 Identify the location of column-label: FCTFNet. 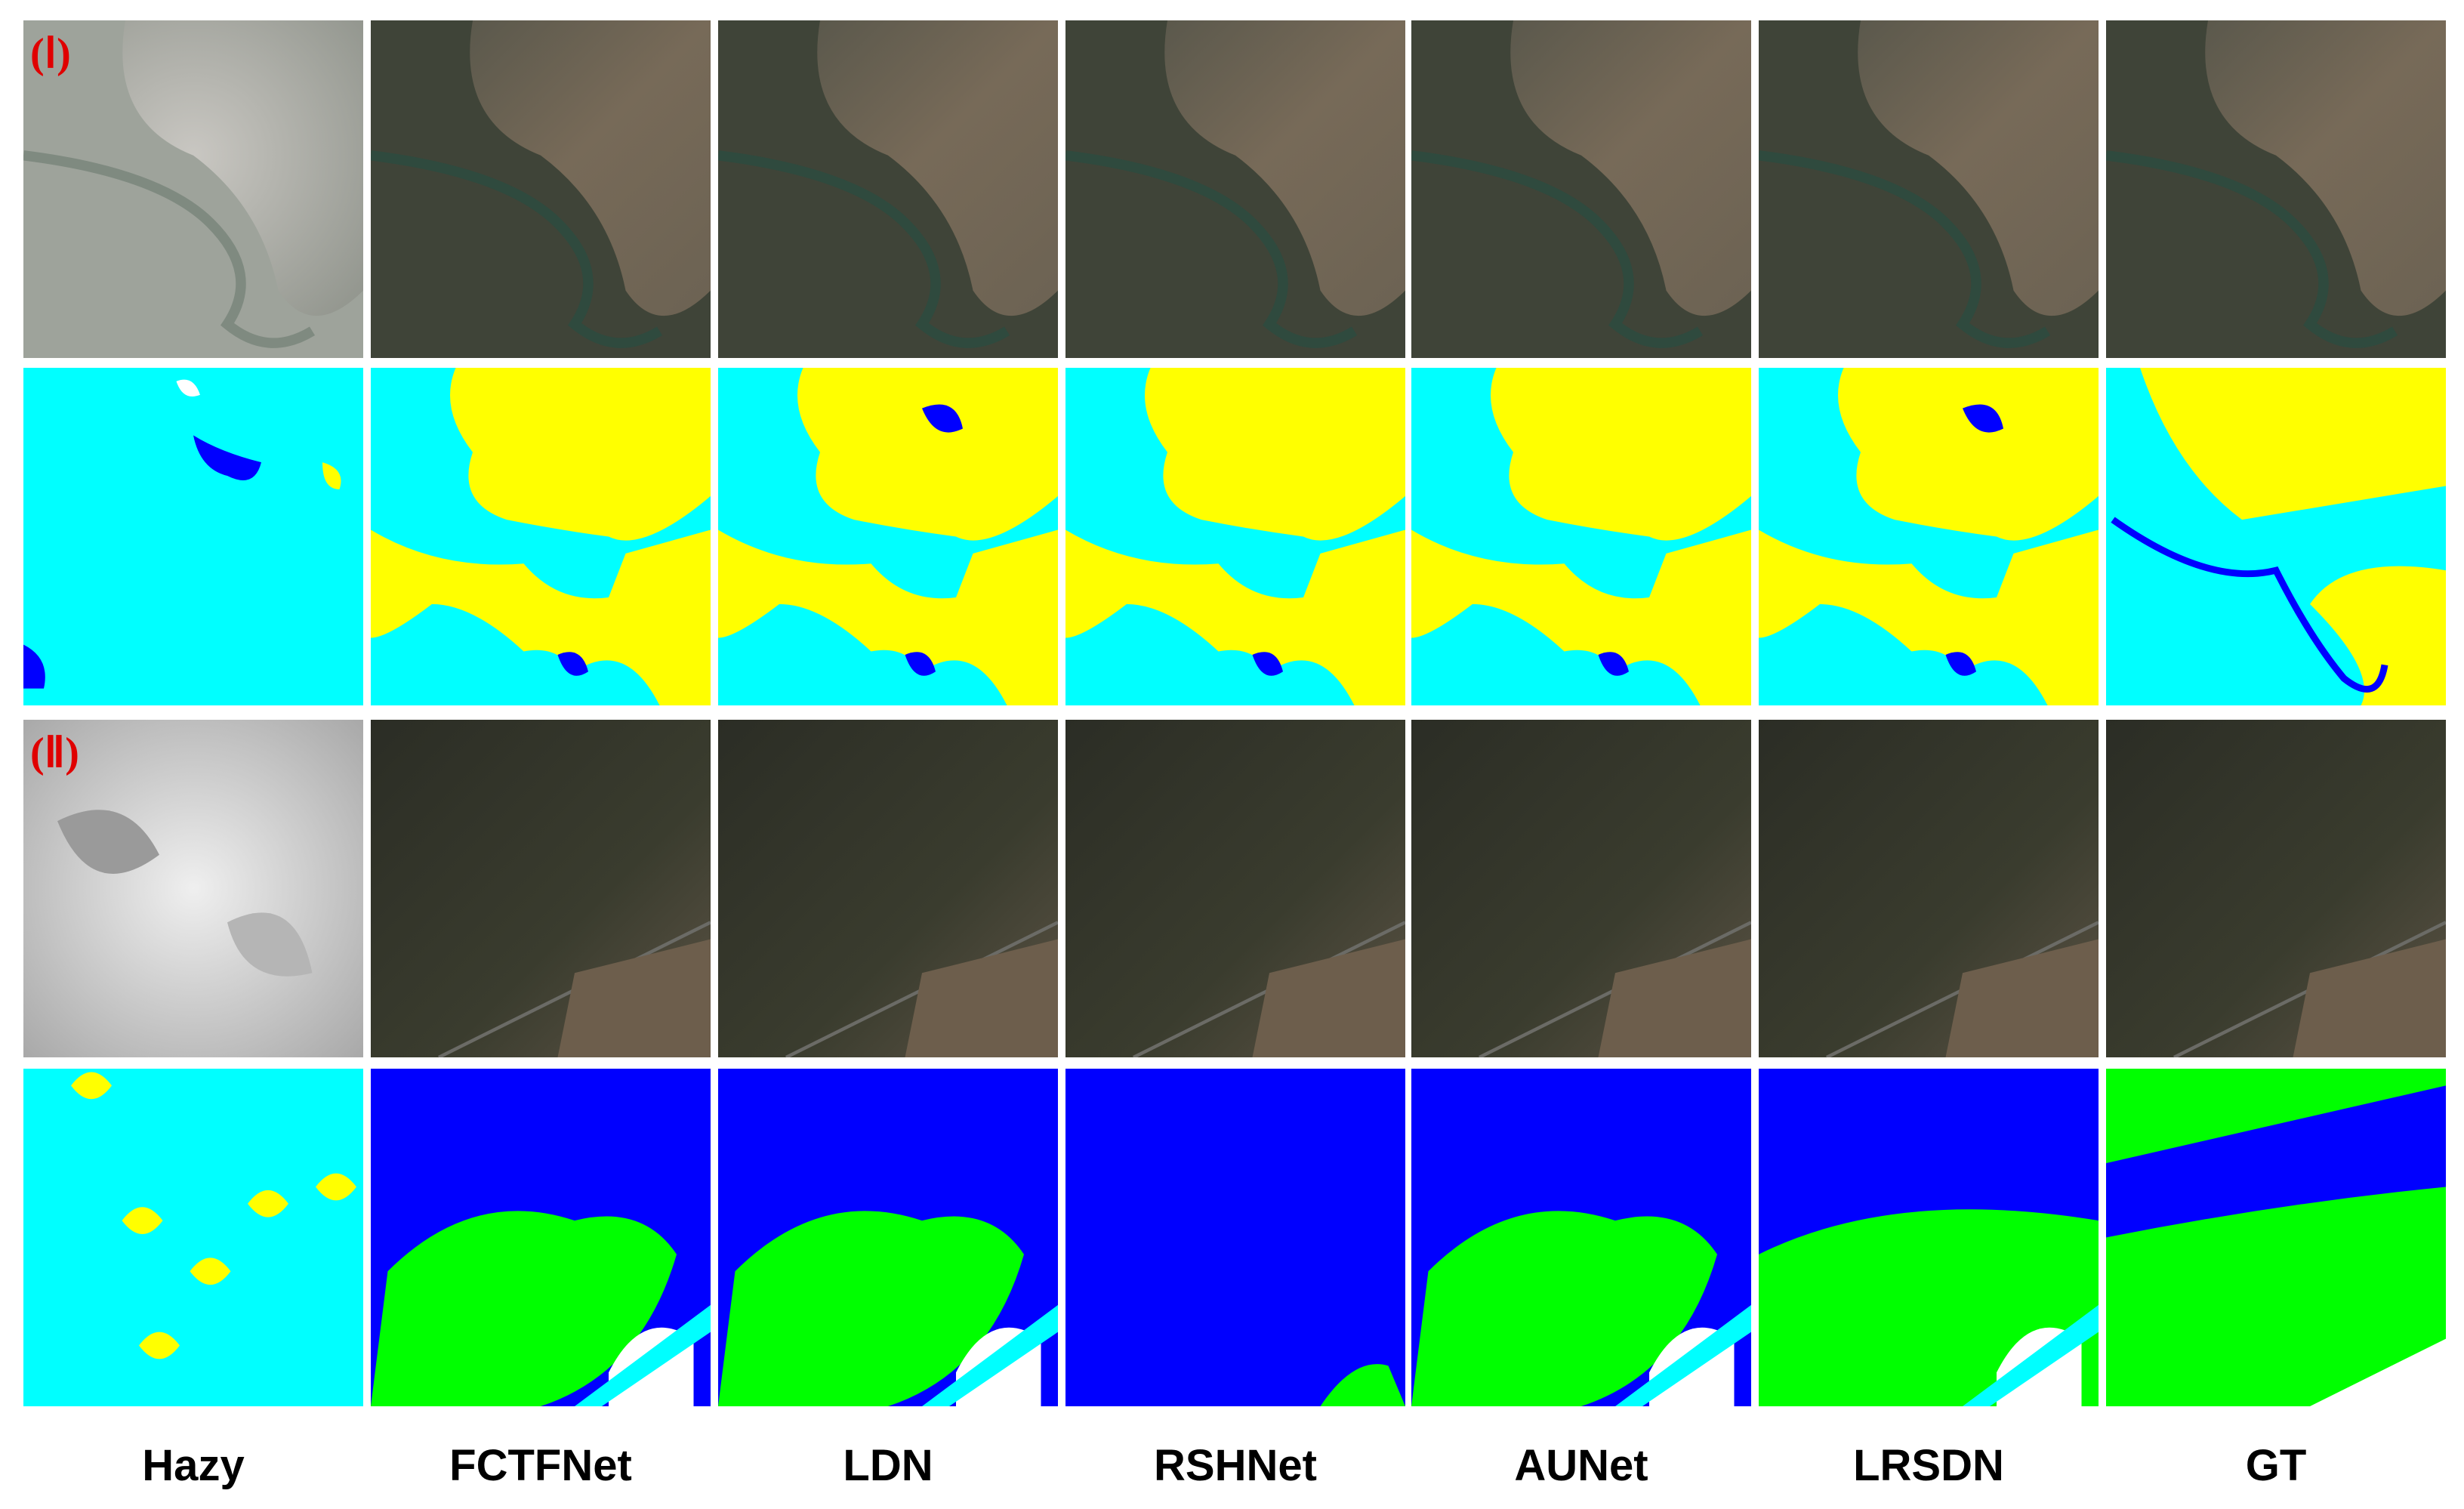
(540, 1465).